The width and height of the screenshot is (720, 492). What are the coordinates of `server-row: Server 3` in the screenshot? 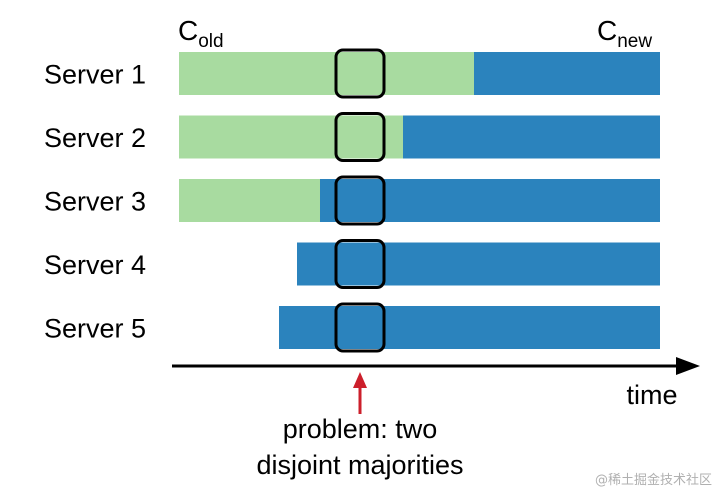 It's located at (352, 200).